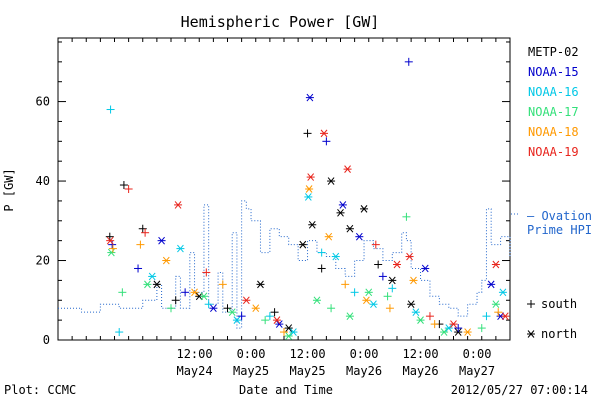 This screenshot has width=600, height=404. I want to click on y-tick-label: 20, so click(43, 261).